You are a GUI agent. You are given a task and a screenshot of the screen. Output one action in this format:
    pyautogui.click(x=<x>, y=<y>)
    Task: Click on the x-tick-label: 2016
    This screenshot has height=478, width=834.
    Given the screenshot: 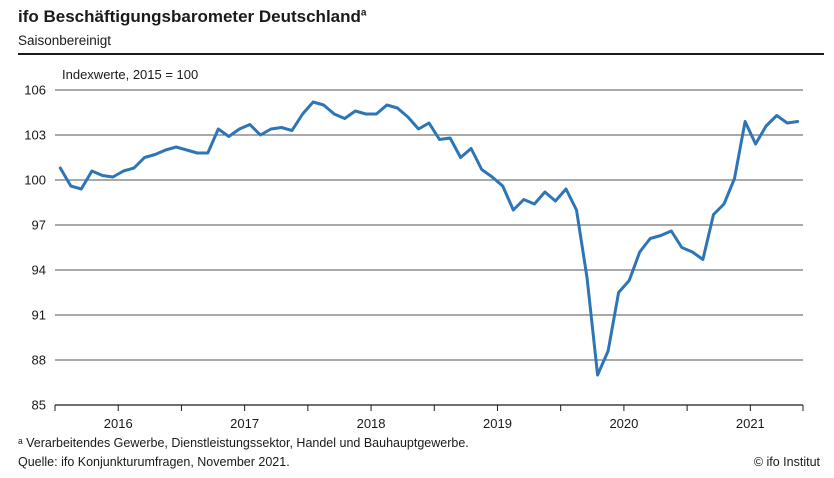 What is the action you would take?
    pyautogui.click(x=118, y=423)
    